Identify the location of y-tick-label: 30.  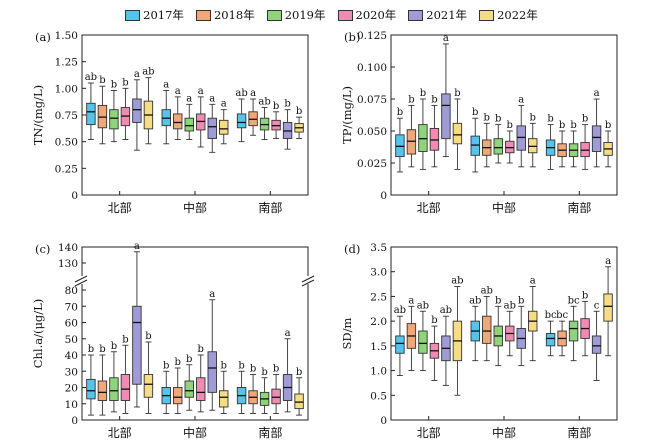
(71, 372).